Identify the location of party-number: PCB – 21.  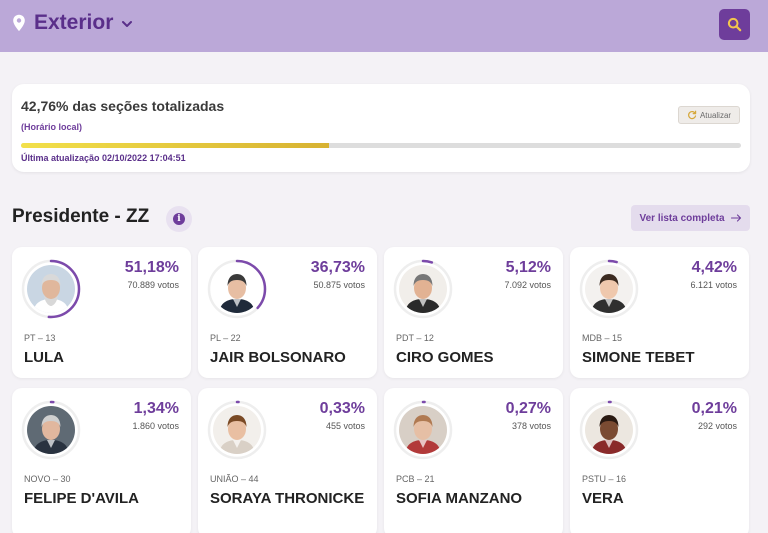
(415, 479).